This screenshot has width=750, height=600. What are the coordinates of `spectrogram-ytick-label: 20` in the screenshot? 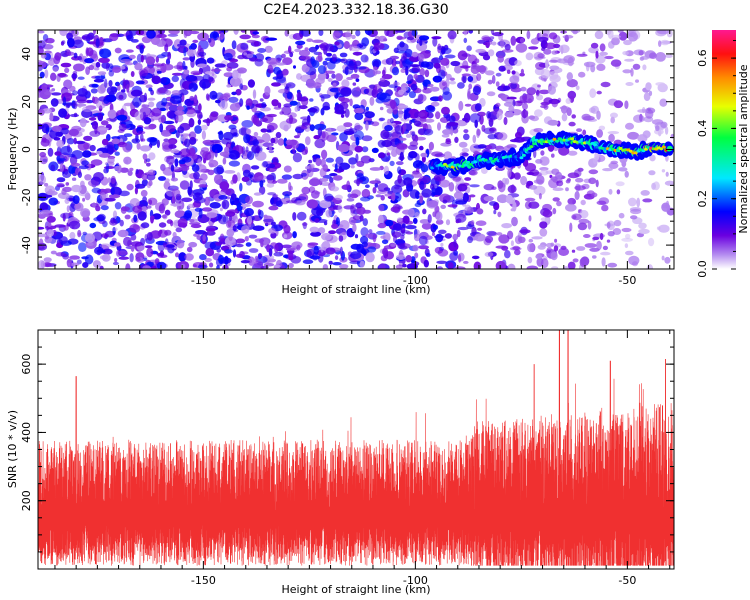 It's located at (26, 102).